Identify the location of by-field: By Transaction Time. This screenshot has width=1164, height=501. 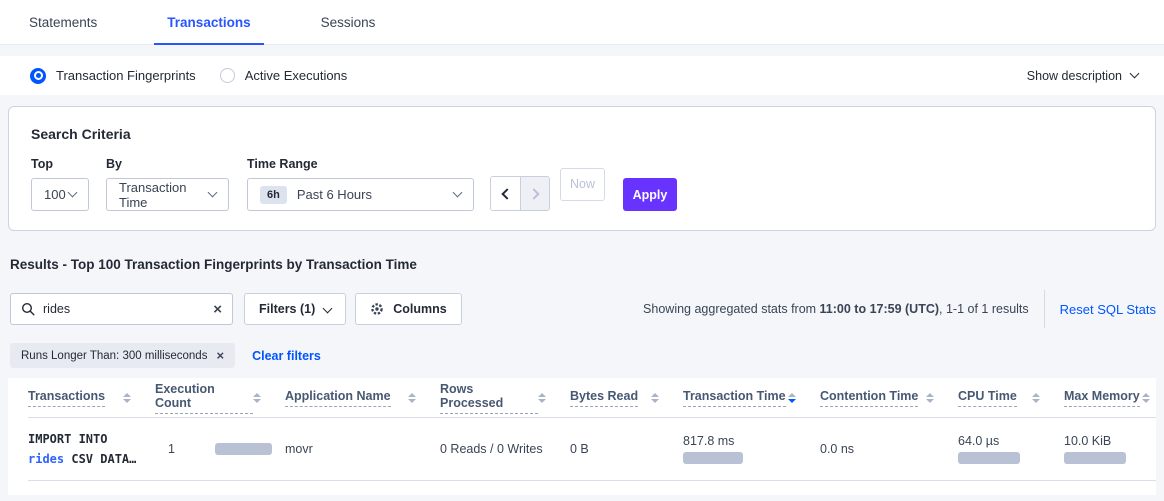
(176, 184).